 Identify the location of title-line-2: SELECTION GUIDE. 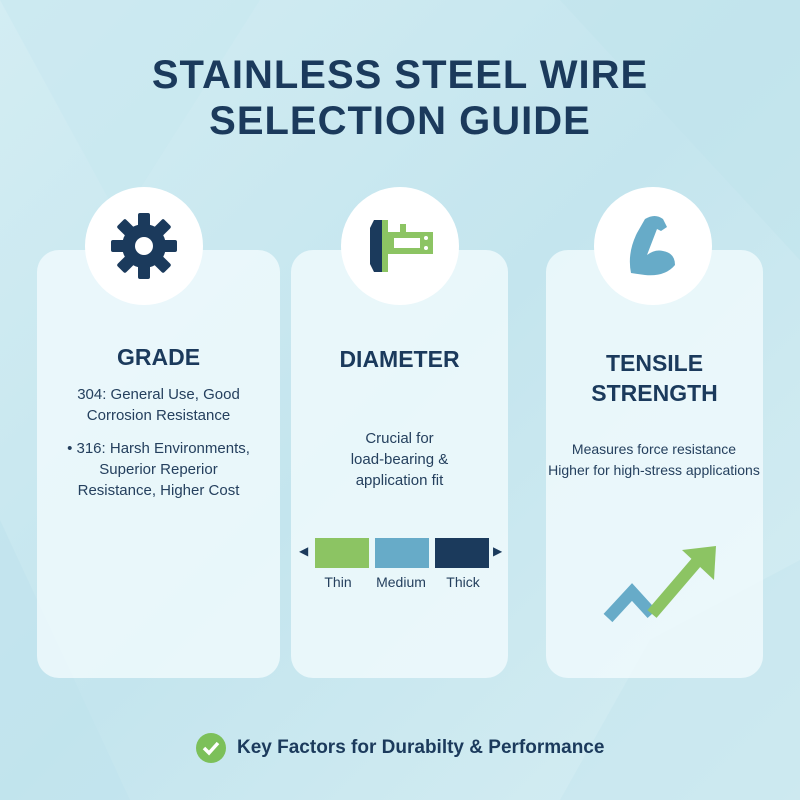
(400, 121).